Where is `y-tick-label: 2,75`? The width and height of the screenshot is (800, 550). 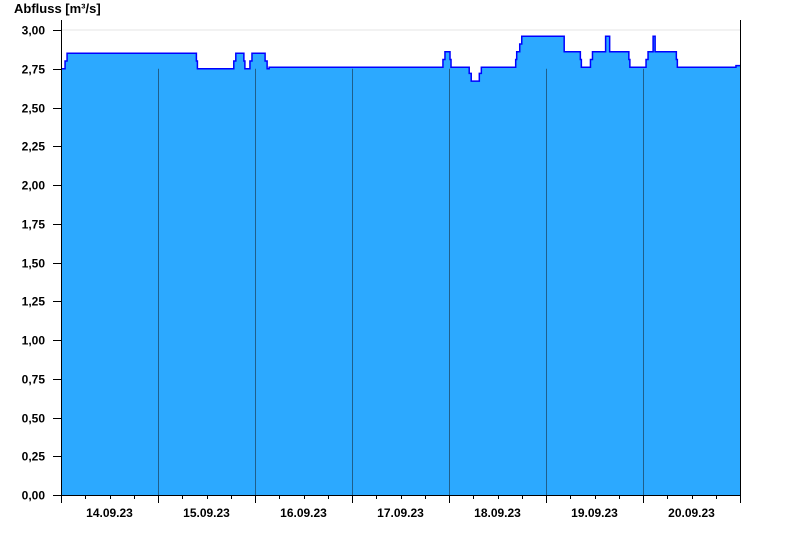 y-tick-label: 2,75 is located at coordinates (34, 70).